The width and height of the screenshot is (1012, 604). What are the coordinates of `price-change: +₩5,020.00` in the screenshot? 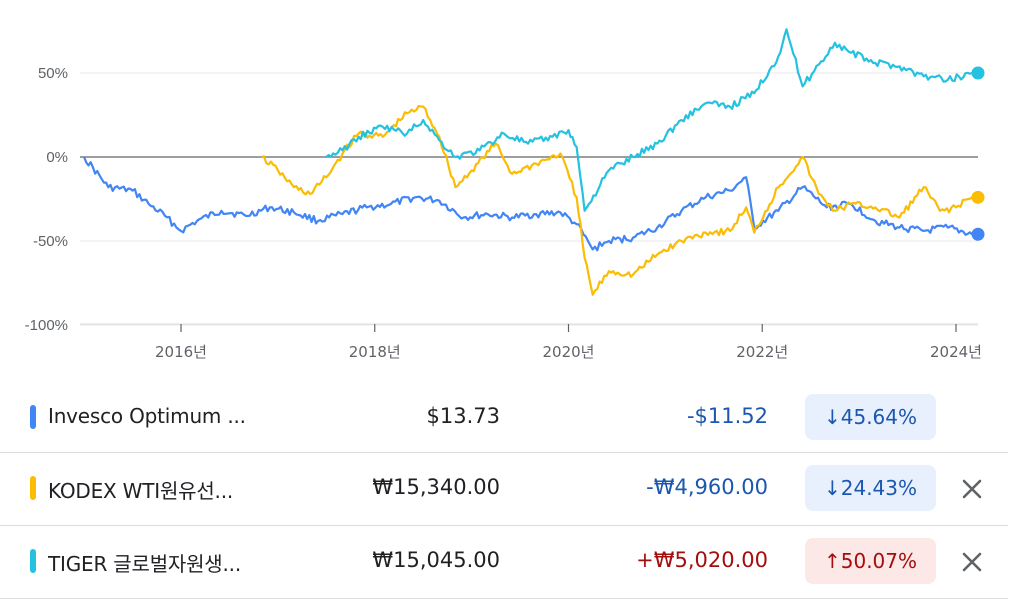 It's located at (702, 560).